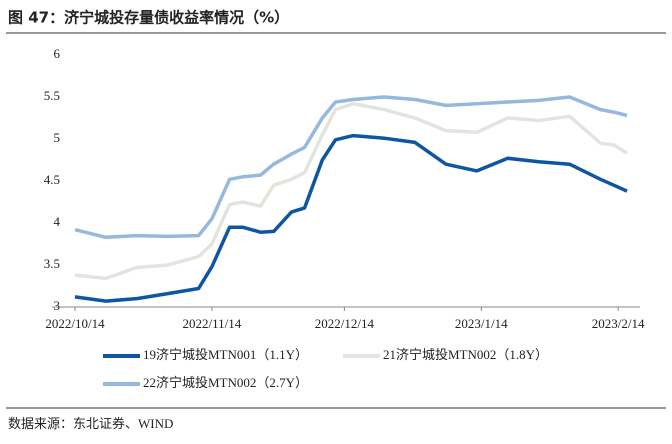  I want to click on y-tick-label: 4, so click(57, 221).